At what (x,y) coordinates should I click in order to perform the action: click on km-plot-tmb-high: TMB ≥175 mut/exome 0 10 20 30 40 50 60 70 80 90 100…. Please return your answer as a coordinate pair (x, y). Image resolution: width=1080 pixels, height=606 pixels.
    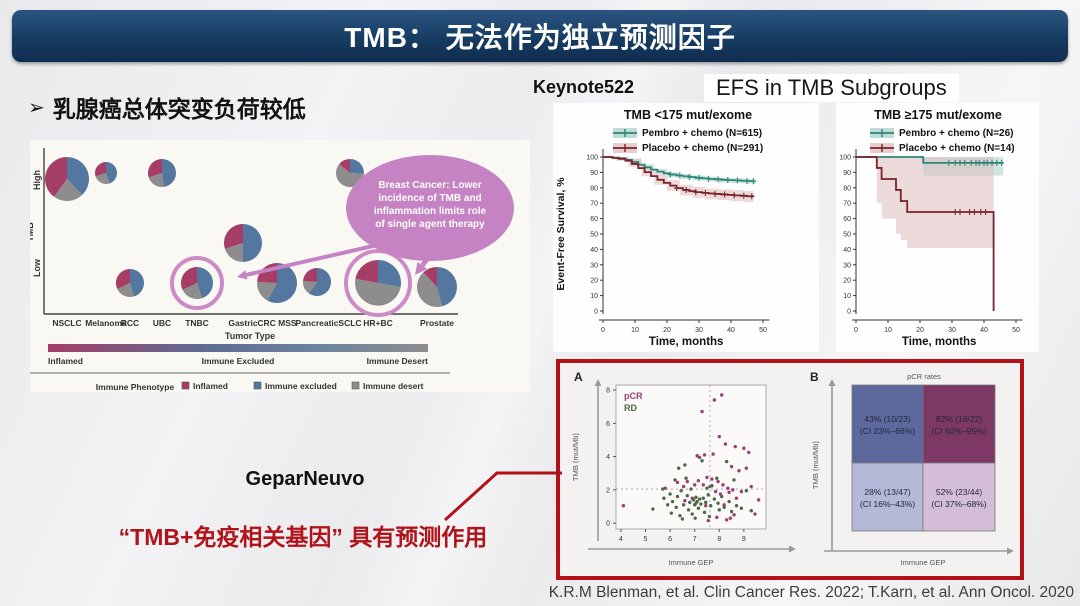
    Looking at the image, I should click on (931, 228).